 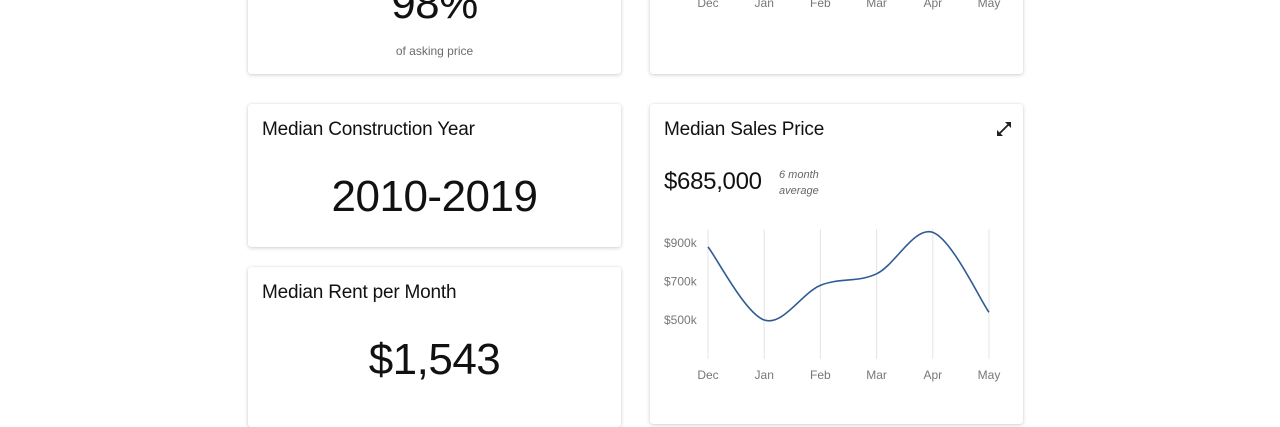 What do you see at coordinates (713, 181) in the screenshot?
I see `sales-price-value: $685,000` at bounding box center [713, 181].